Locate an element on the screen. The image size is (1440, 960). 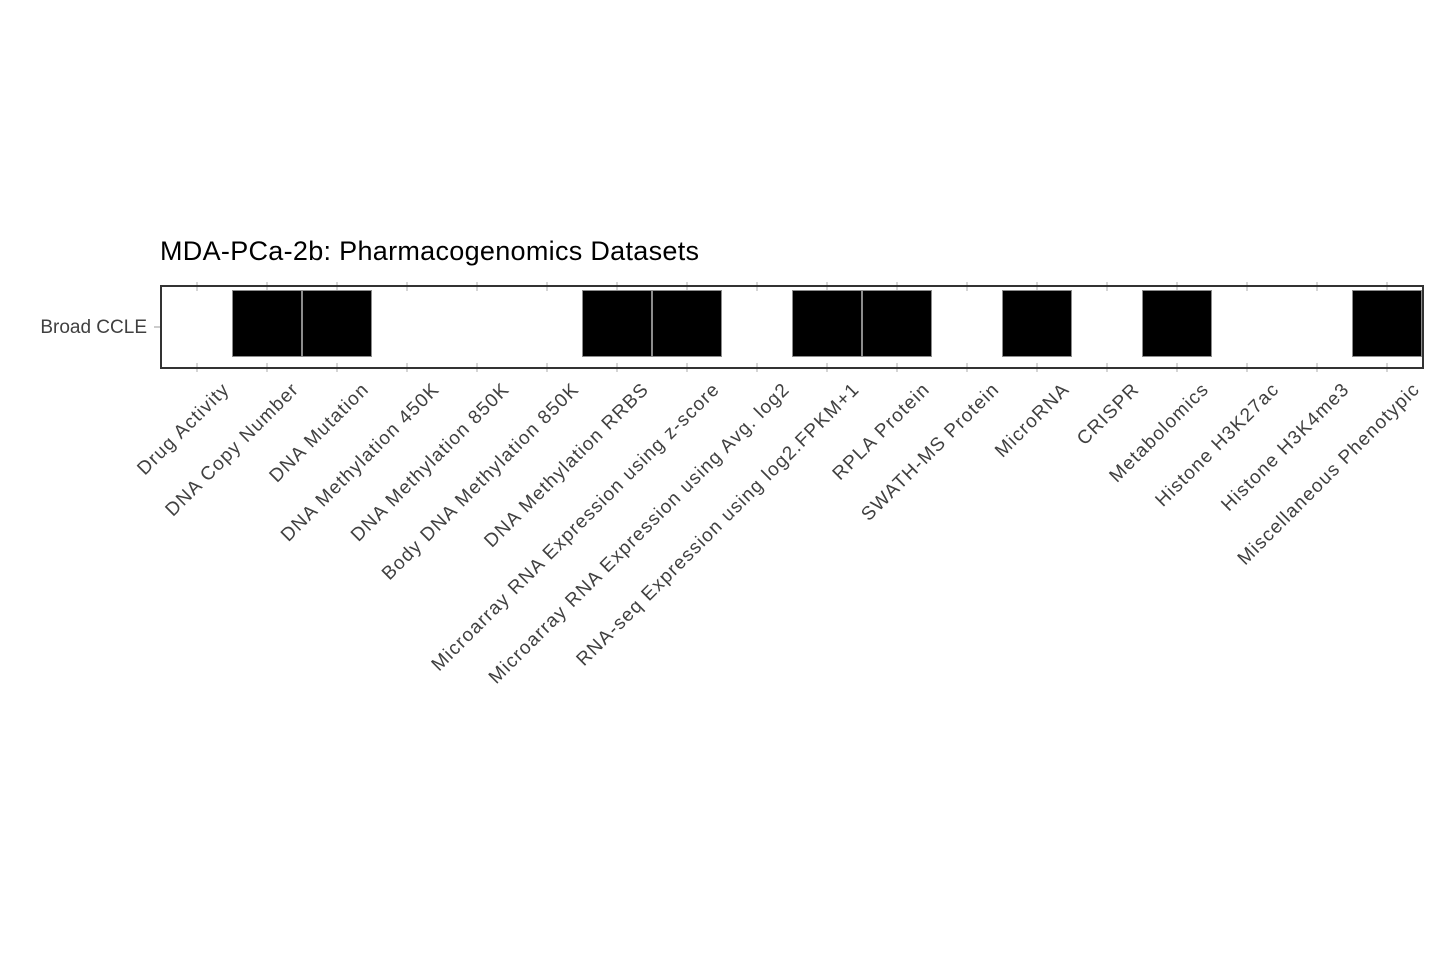
x-axis-label: CRISPR is located at coordinates (1108, 414).